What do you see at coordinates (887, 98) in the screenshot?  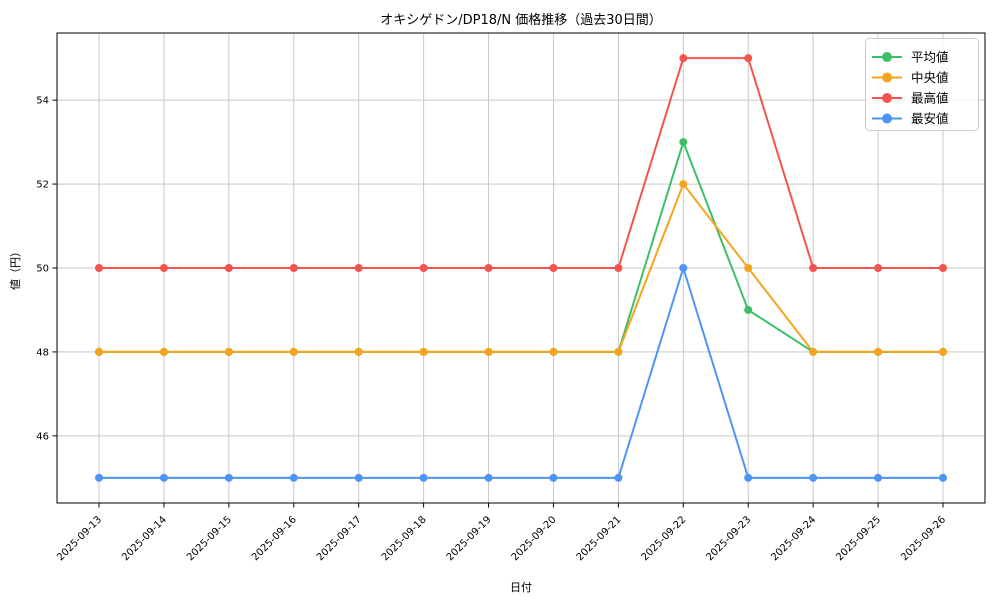 I see `legend-marker-highest` at bounding box center [887, 98].